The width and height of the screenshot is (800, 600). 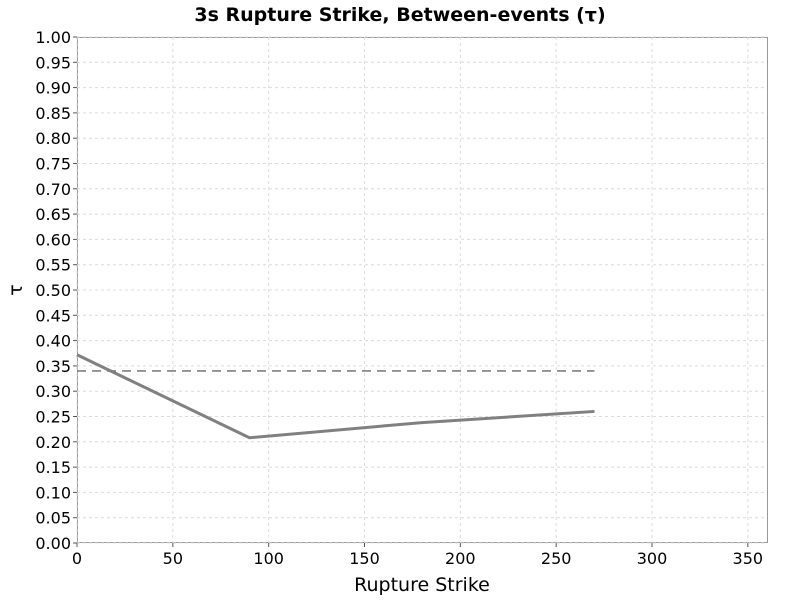 I want to click on y-tick-label: 0.25, so click(x=53, y=417).